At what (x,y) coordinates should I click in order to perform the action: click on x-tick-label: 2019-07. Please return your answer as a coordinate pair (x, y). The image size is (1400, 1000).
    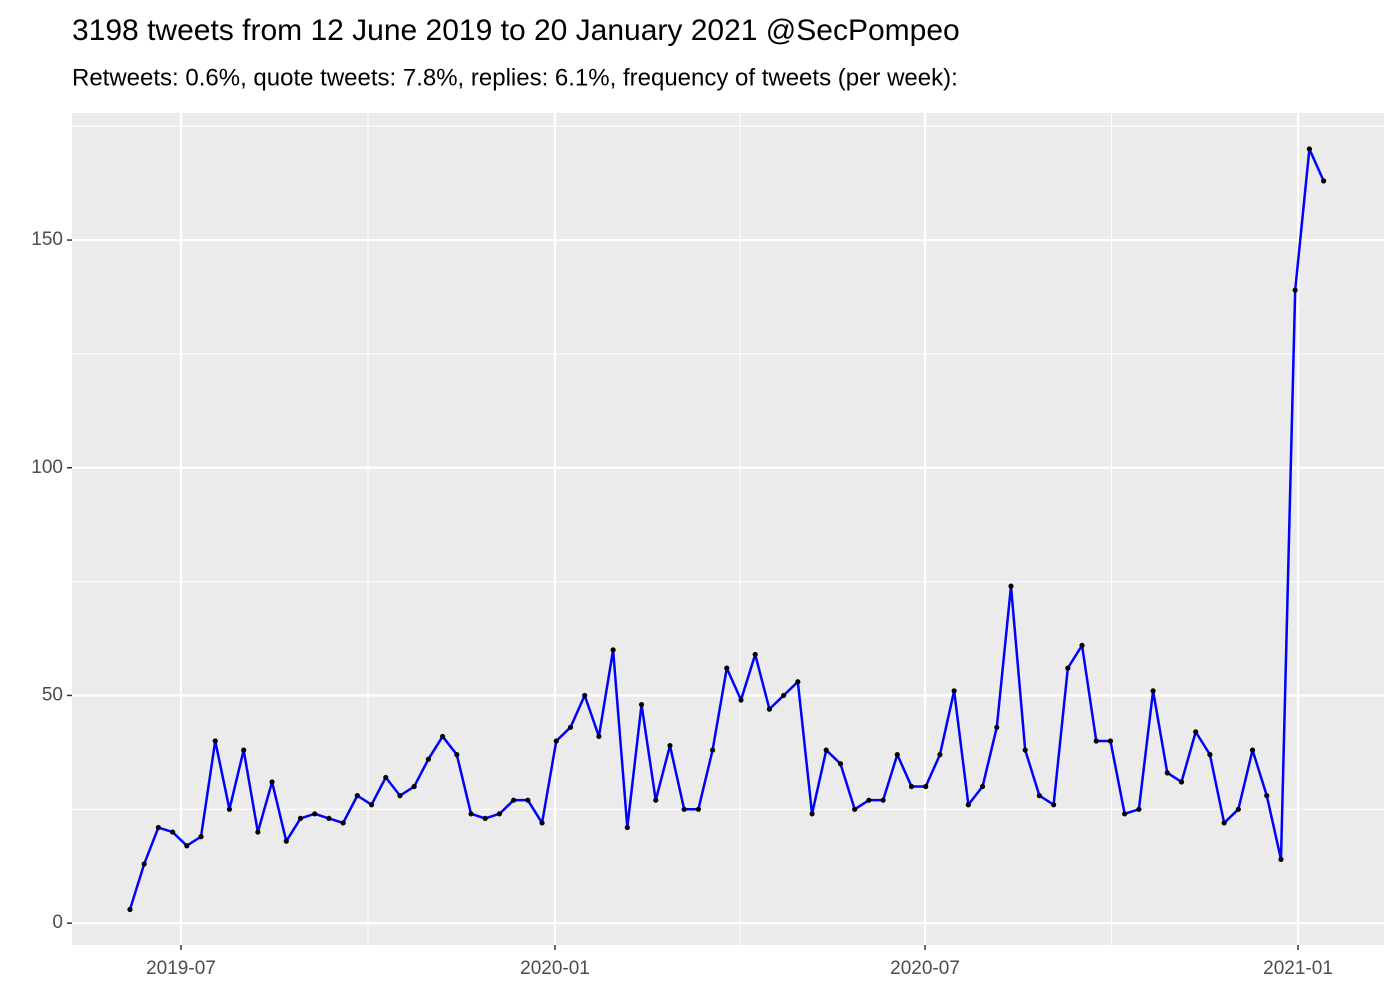
    Looking at the image, I should click on (181, 968).